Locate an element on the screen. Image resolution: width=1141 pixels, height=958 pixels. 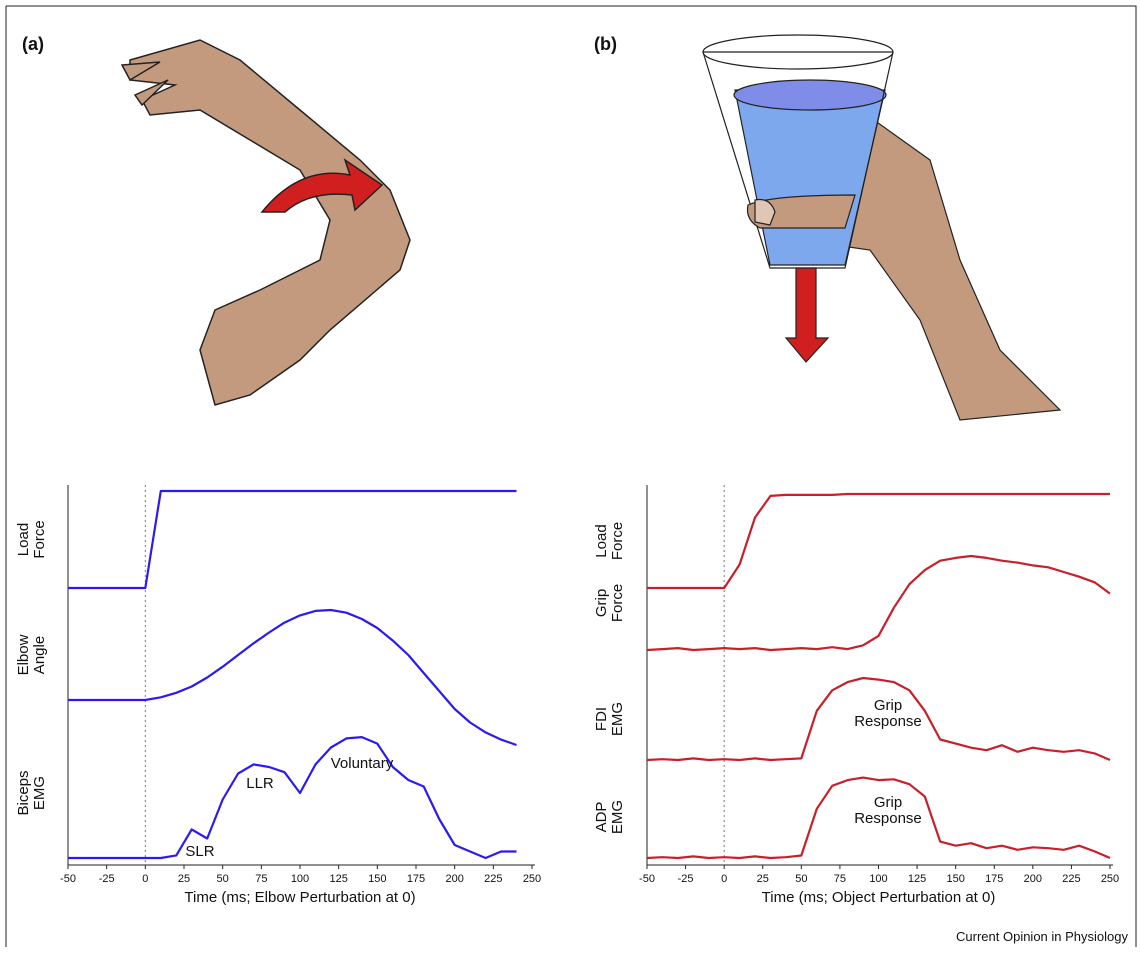
row-label: FDIEMG is located at coordinates (609, 719).